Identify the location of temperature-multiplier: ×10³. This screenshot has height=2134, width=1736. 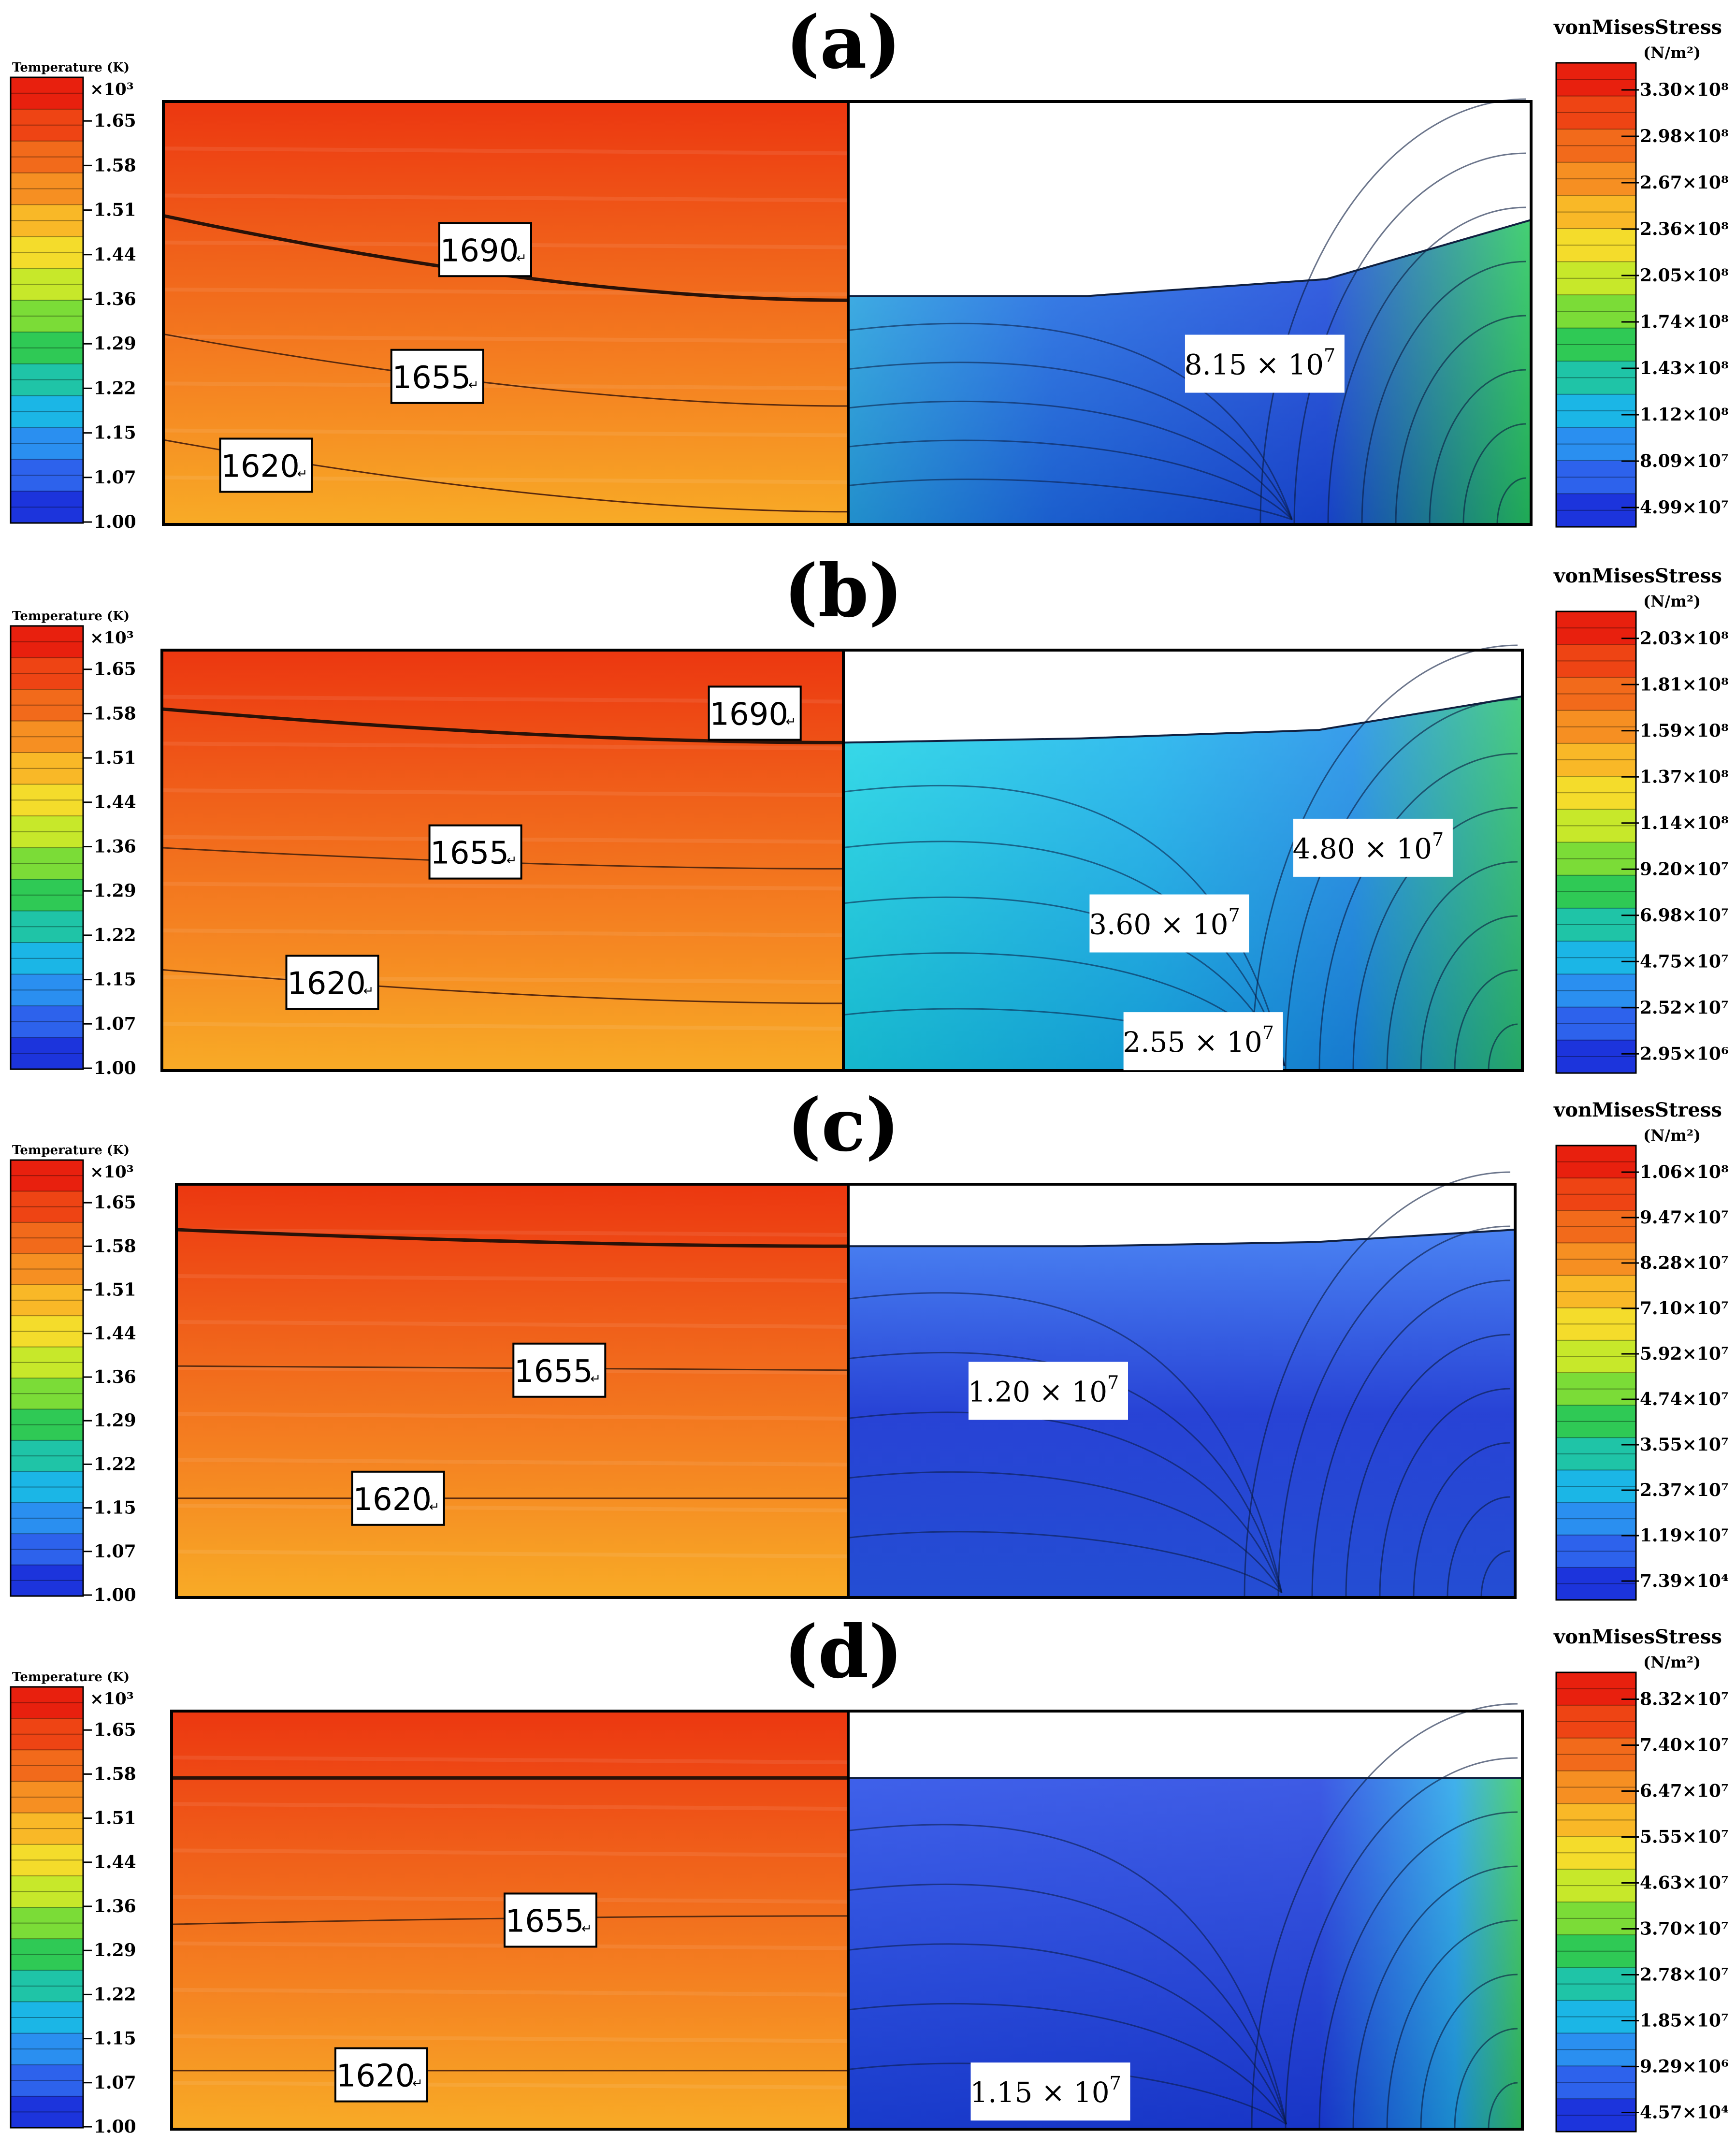
(112, 1699).